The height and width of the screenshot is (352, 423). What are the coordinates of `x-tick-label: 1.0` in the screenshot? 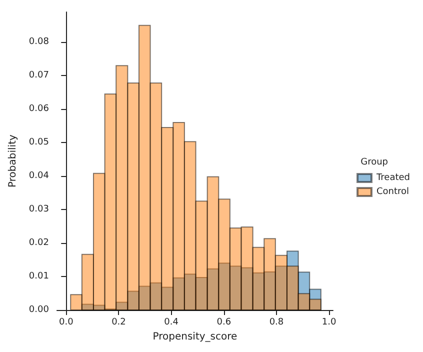 It's located at (329, 323).